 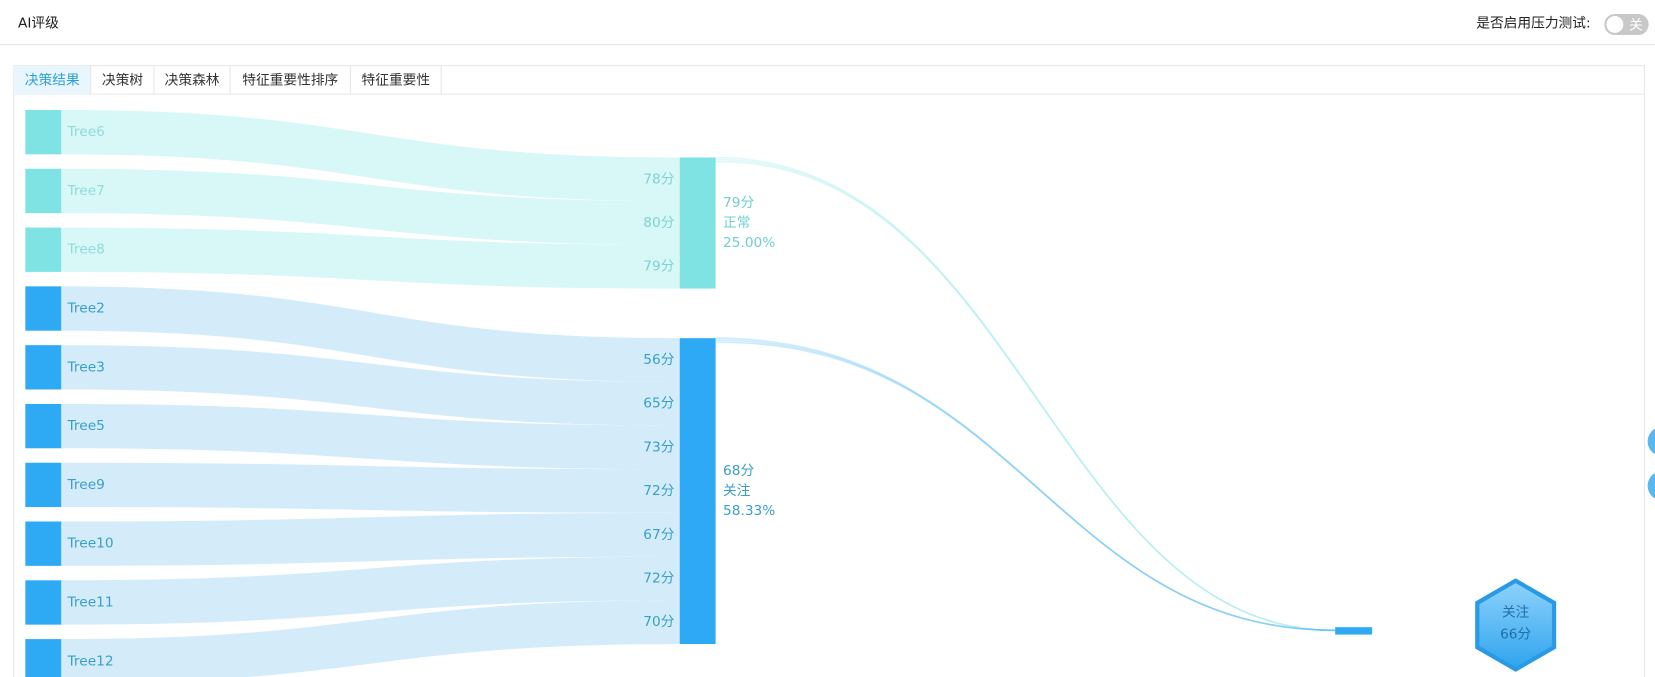 What do you see at coordinates (86, 132) in the screenshot?
I see `tree-label: Tree6` at bounding box center [86, 132].